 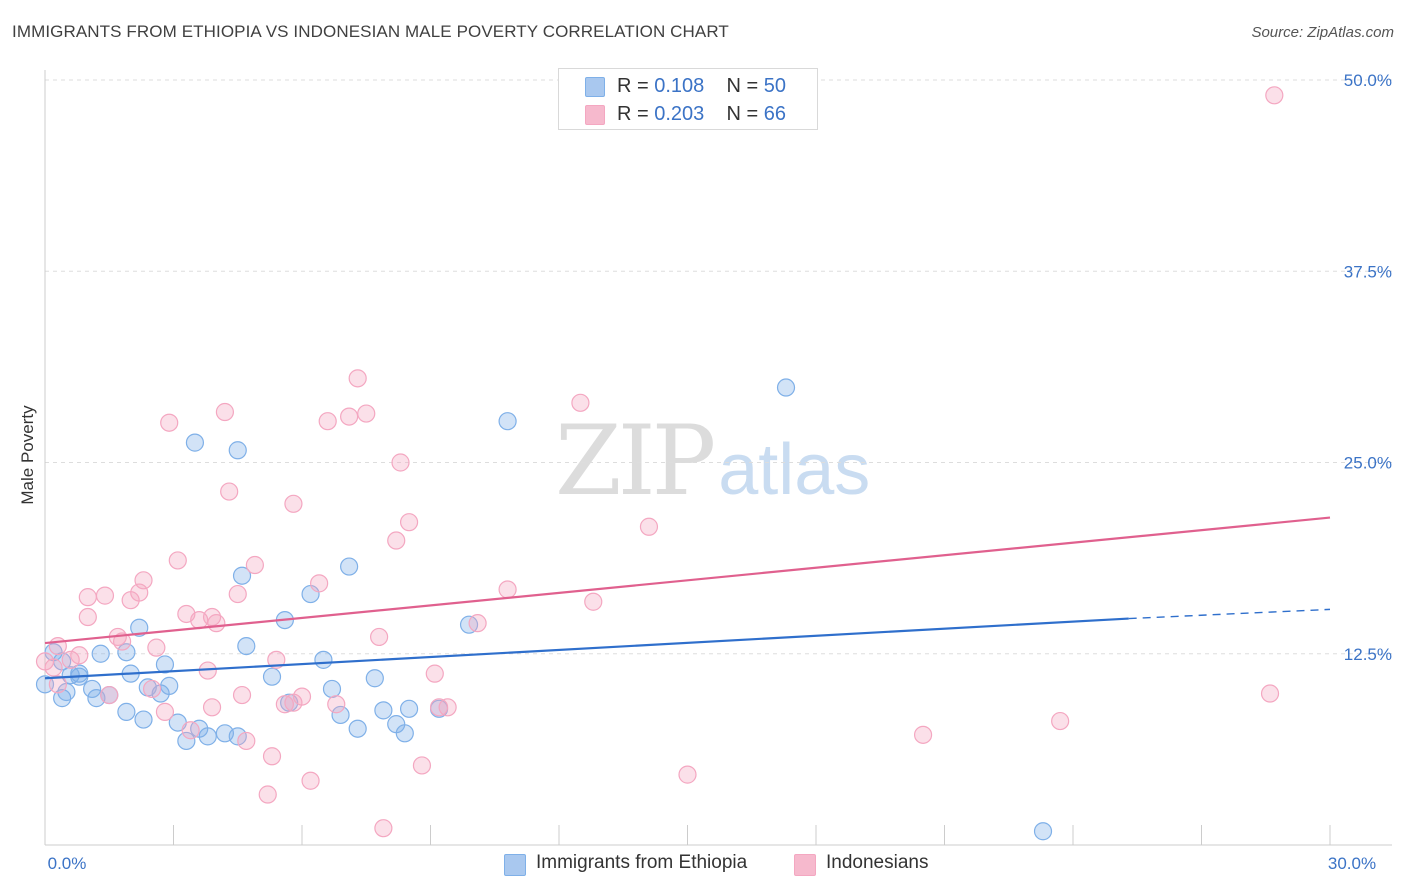 What do you see at coordinates (595, 115) in the screenshot?
I see `legend-swatch-indonesians` at bounding box center [595, 115].